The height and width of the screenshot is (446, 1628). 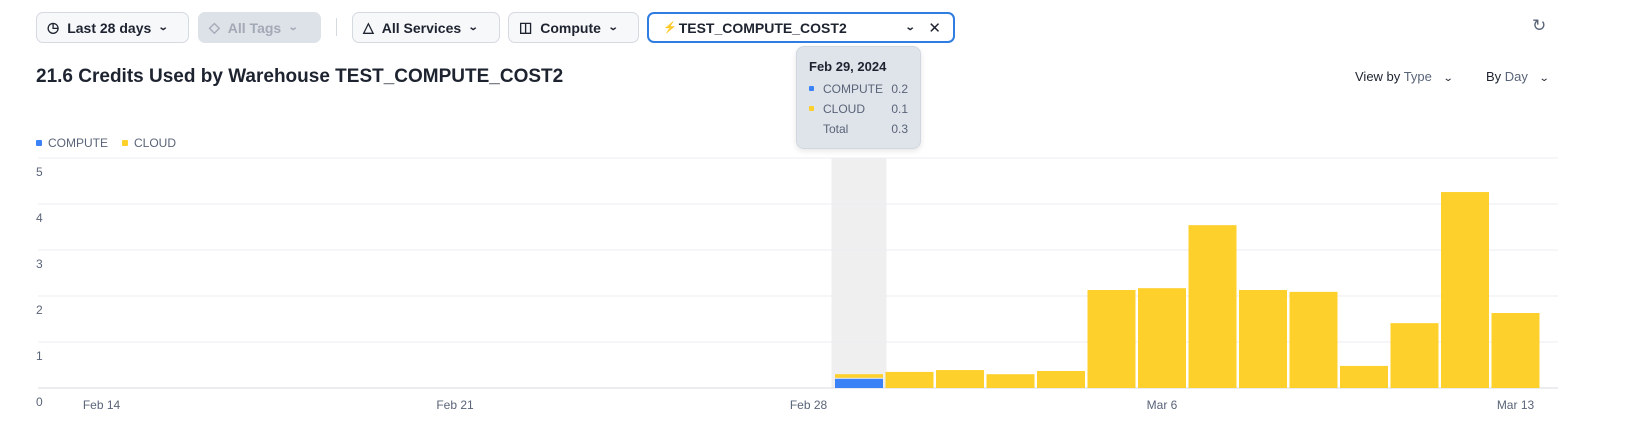 What do you see at coordinates (809, 405) in the screenshot?
I see `x-tick-label: Feb 28` at bounding box center [809, 405].